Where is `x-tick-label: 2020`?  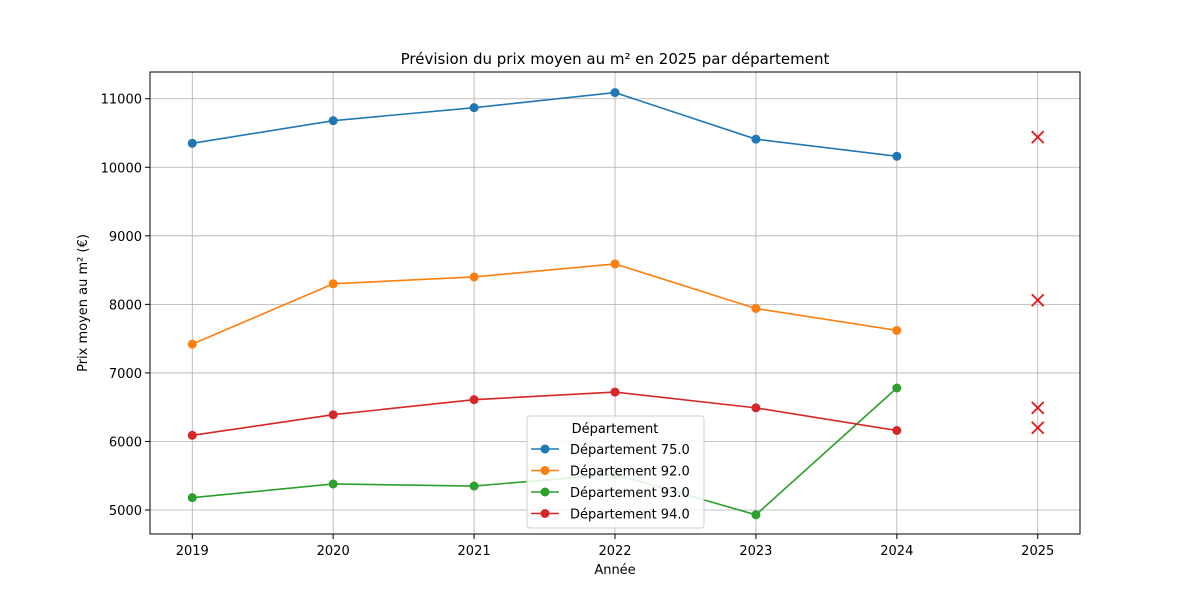 x-tick-label: 2020 is located at coordinates (333, 551).